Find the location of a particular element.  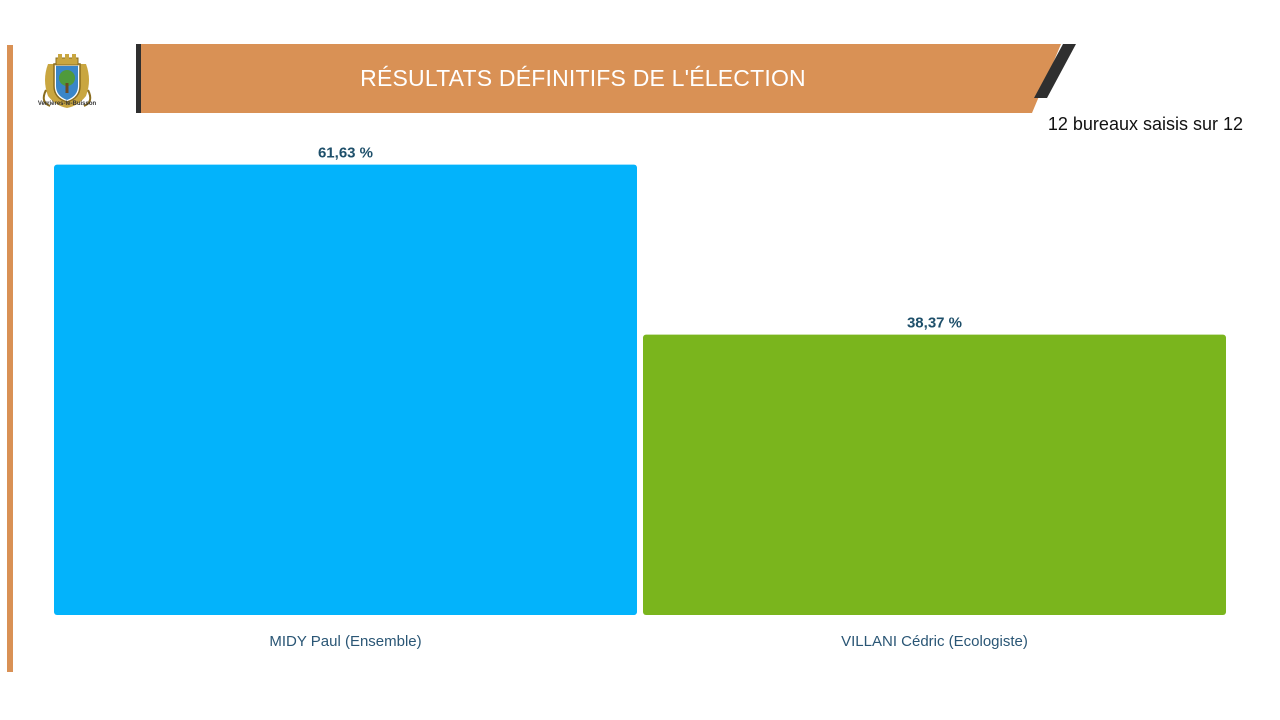

category-label-1: MIDY Paul (Ensemble) is located at coordinates (345, 641).